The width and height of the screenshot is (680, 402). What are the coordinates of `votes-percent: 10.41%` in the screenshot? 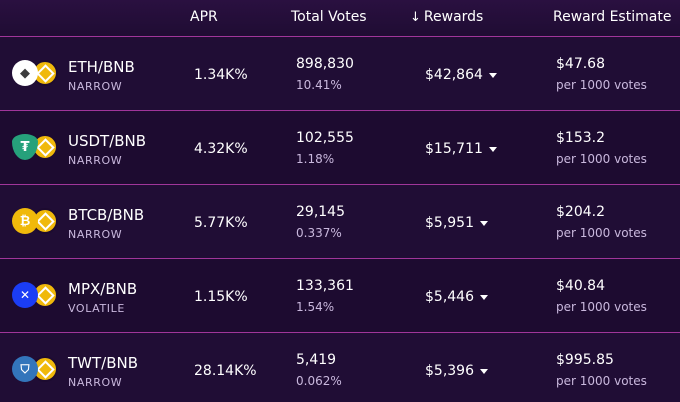 It's located at (319, 85).